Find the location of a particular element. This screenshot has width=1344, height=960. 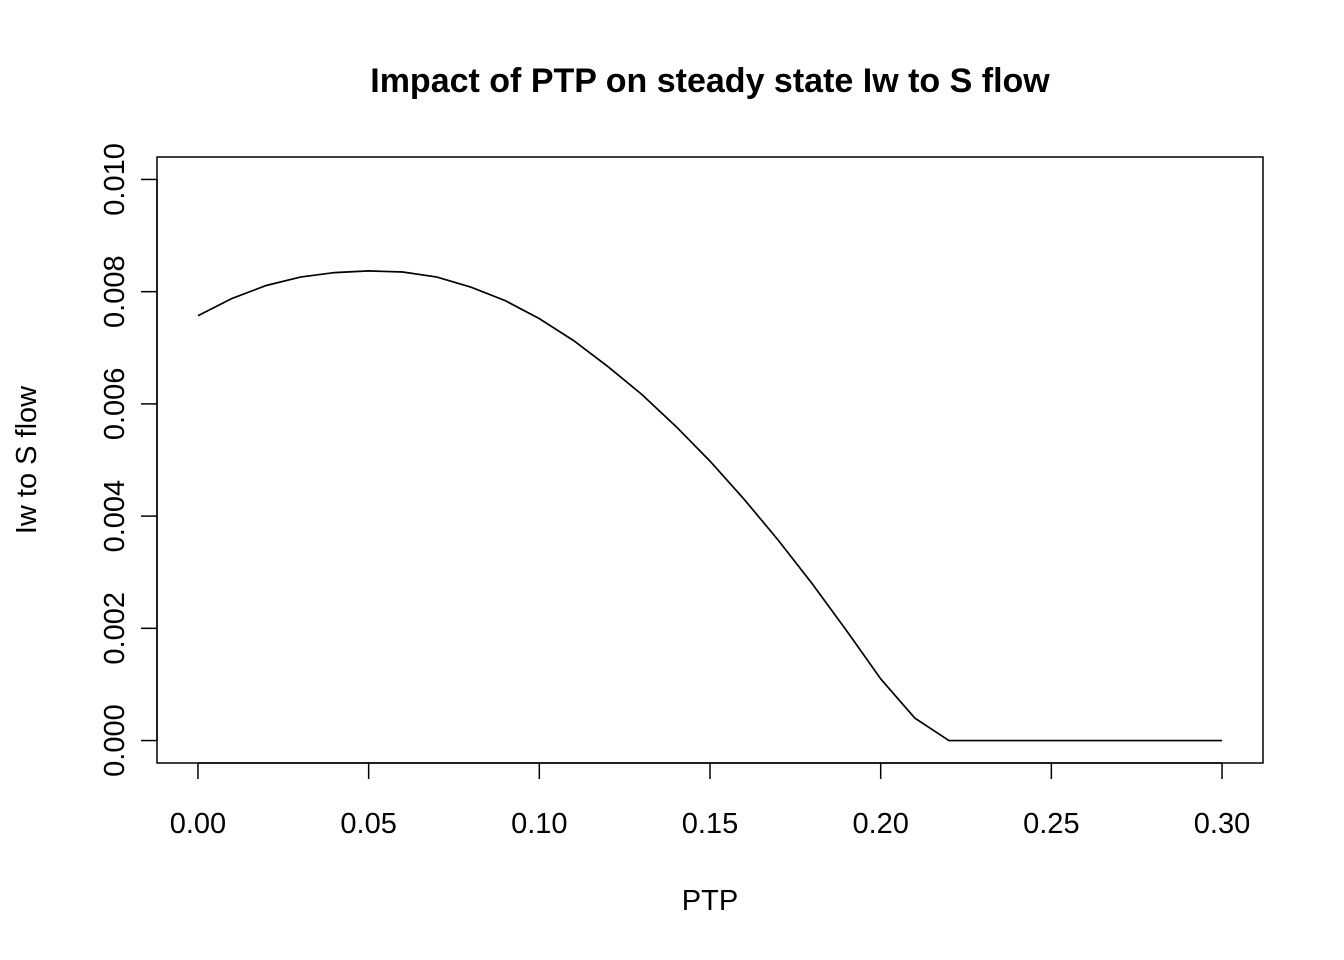

x-tick-label: 0.20 is located at coordinates (880, 824).